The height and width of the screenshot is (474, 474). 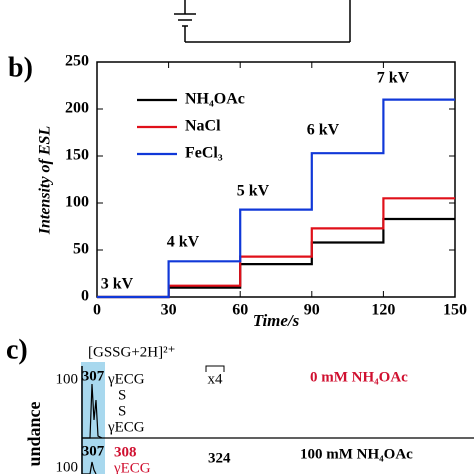 What do you see at coordinates (455, 310) in the screenshot?
I see `x-tick-label: 150` at bounding box center [455, 310].